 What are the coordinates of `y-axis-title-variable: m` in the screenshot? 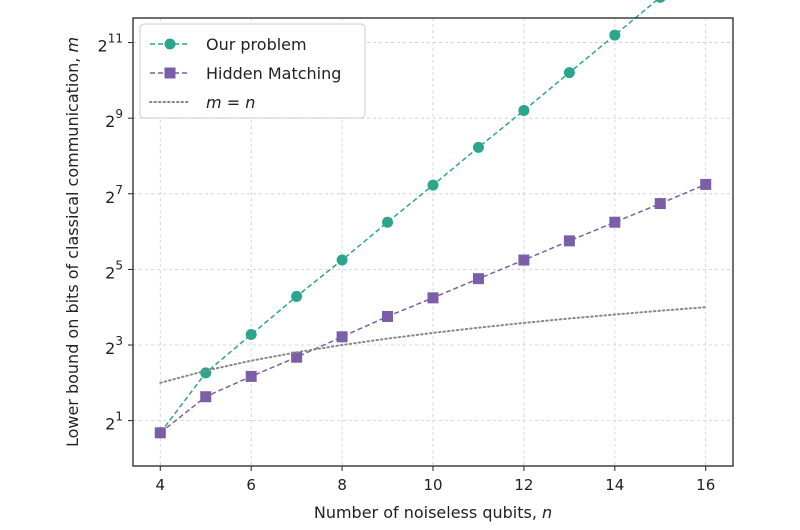 It's located at (72, 45).